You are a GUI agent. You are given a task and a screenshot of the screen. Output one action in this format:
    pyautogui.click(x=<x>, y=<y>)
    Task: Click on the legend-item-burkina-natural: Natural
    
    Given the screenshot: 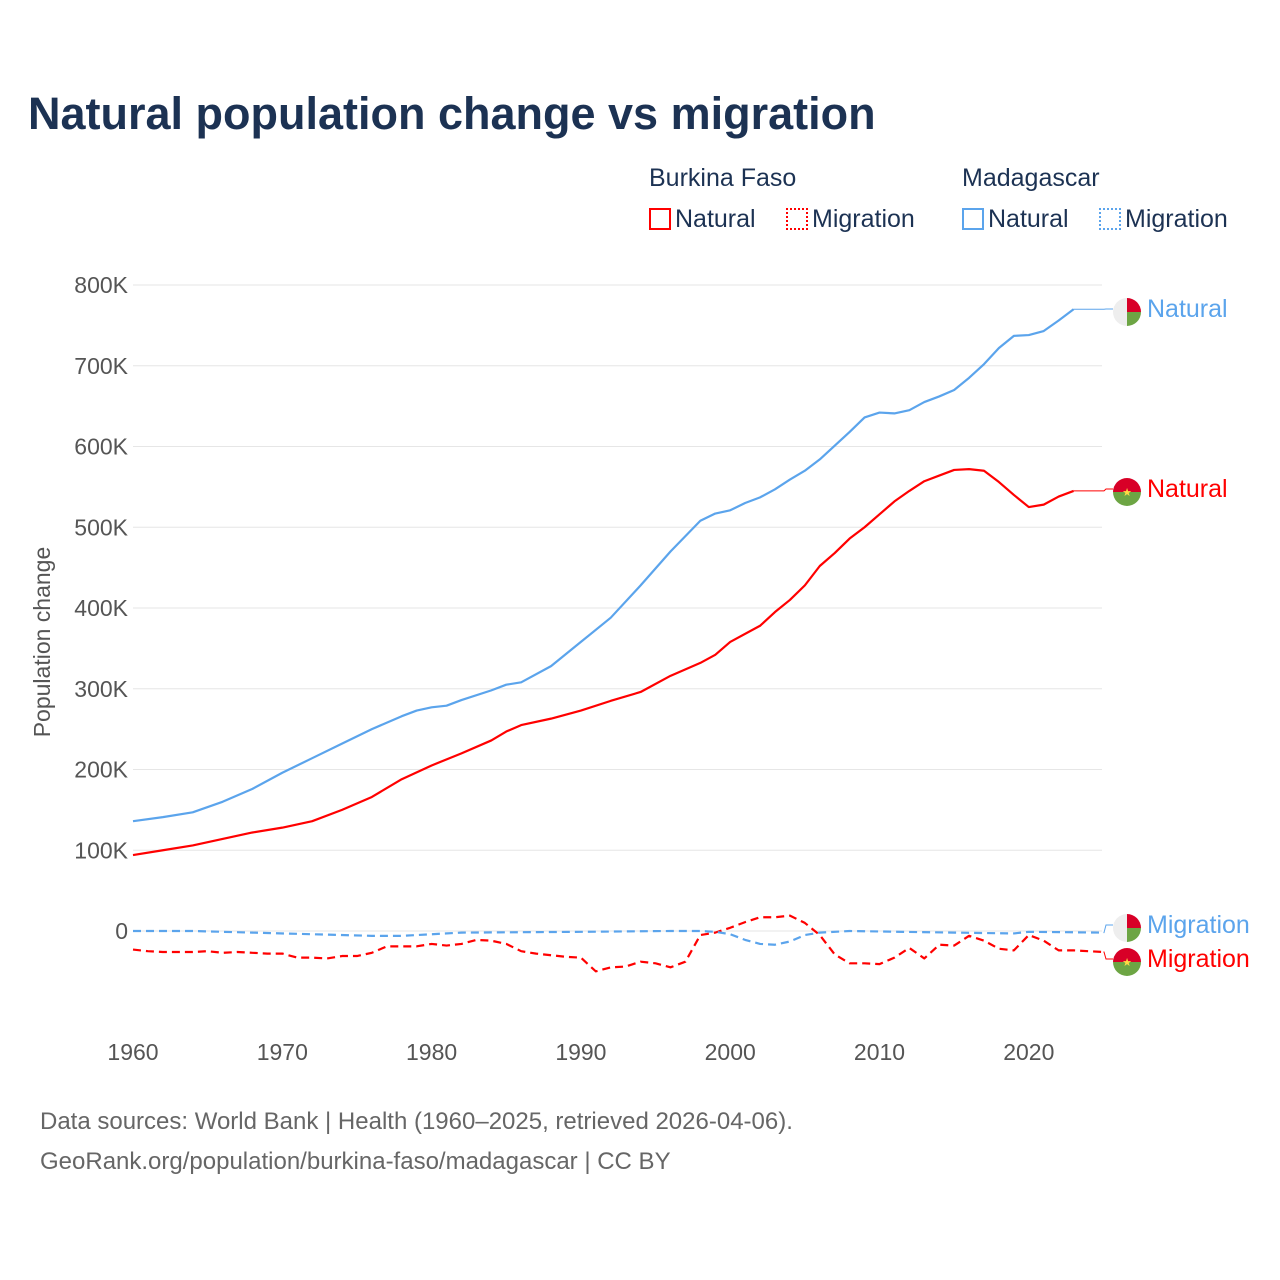 What is the action you would take?
    pyautogui.click(x=702, y=219)
    